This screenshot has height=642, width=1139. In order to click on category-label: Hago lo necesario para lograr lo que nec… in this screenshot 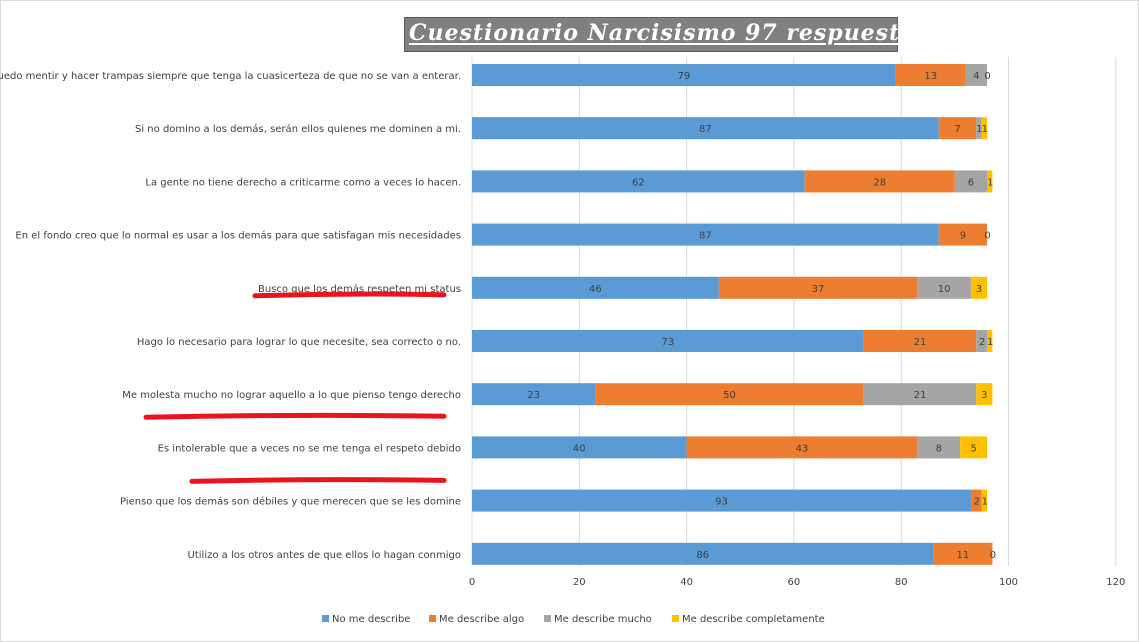, I will do `click(299, 342)`.